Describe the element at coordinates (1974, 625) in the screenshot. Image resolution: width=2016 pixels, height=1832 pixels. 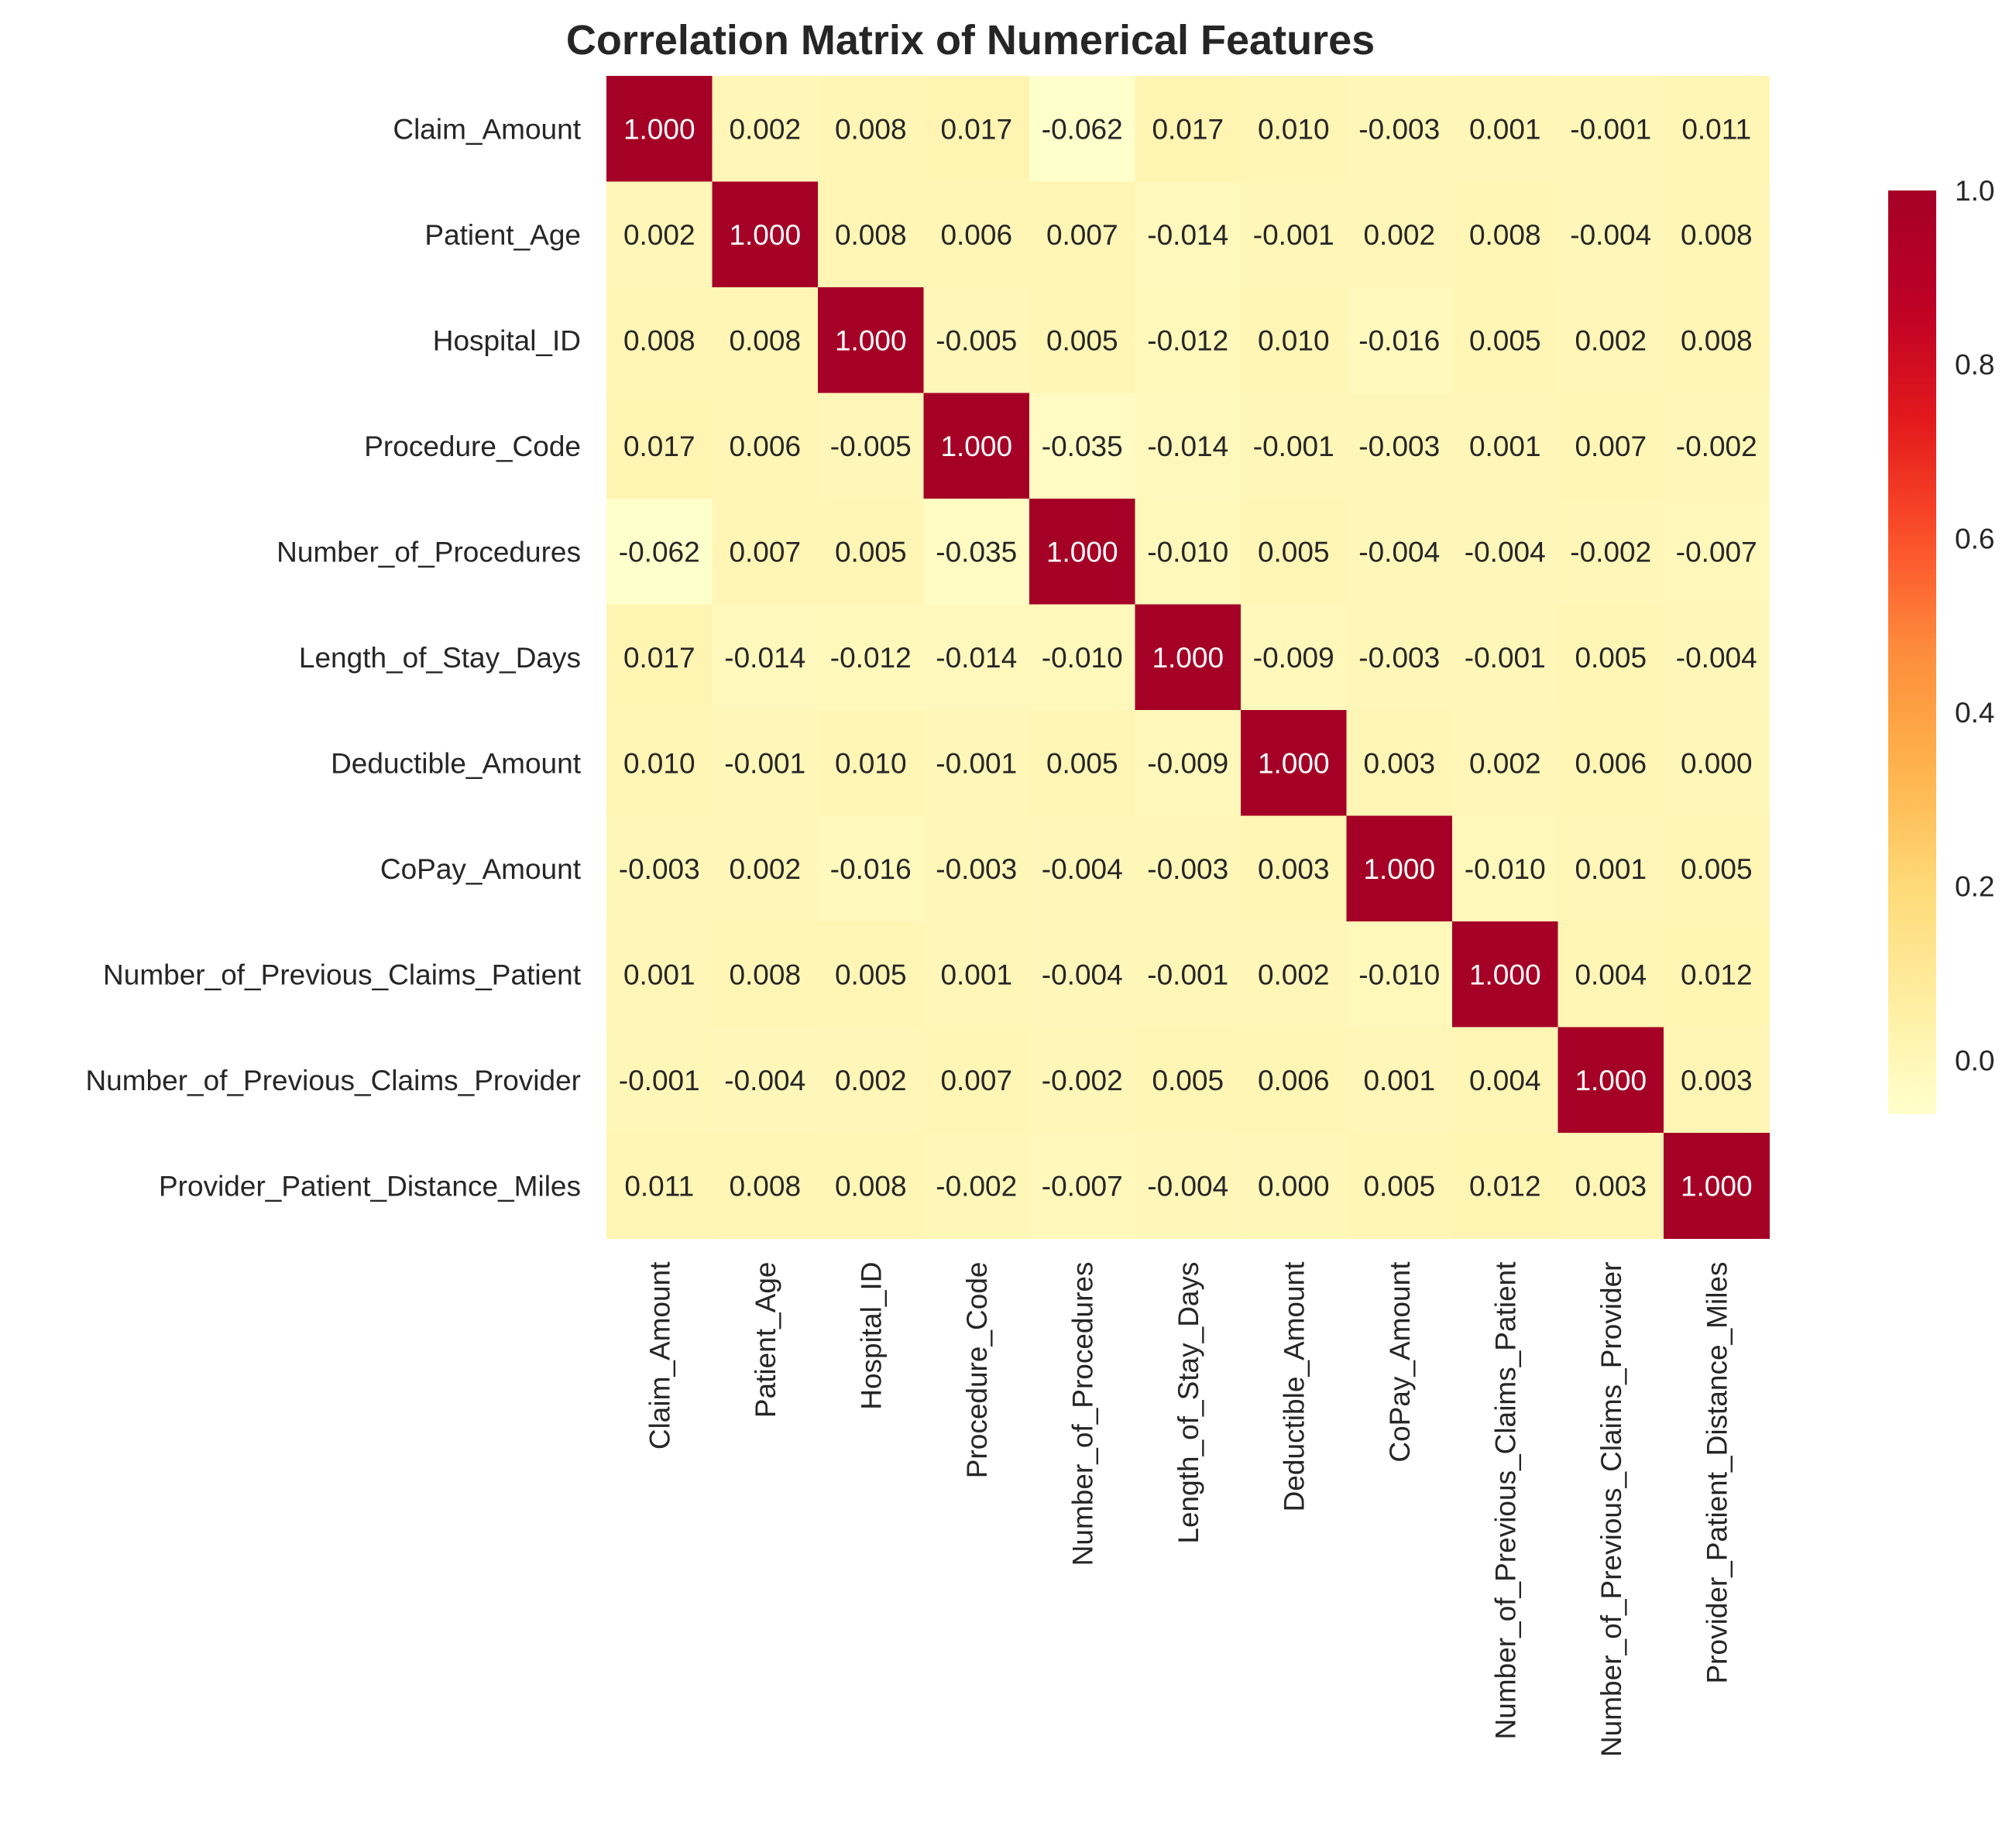
I see `colorbar-tick-labels: 0.0 0.2 0.4 0.6 0.8 1.0` at that location.